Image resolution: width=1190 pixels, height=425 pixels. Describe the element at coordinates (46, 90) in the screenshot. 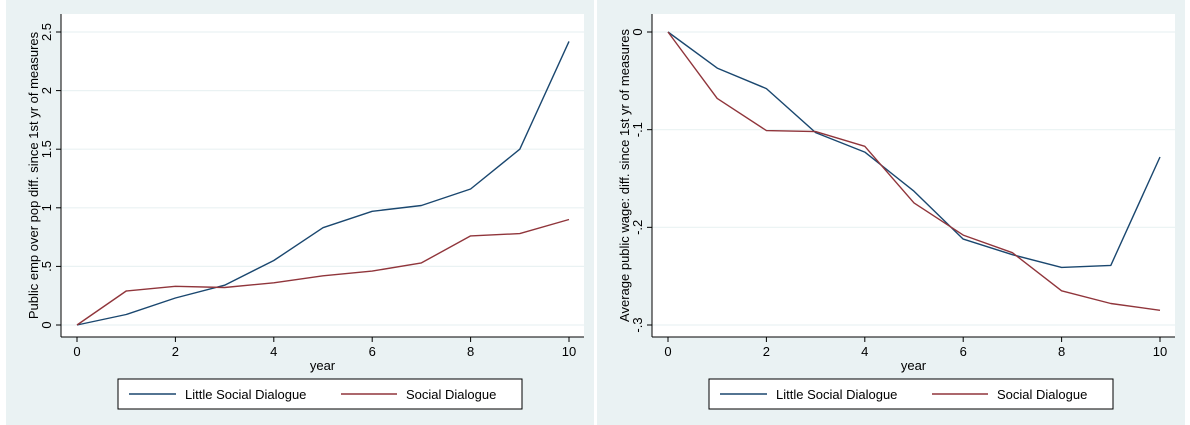

I see `y-tick-label: 2` at that location.